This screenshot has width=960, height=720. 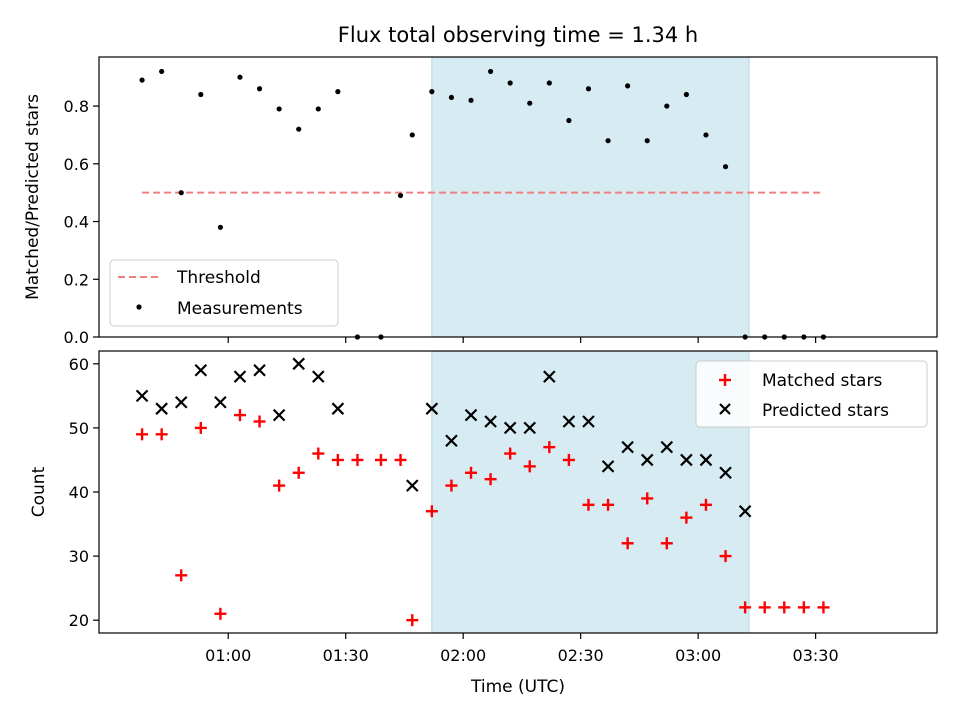 I want to click on legend-threshold-label: Threshold, so click(x=218, y=278).